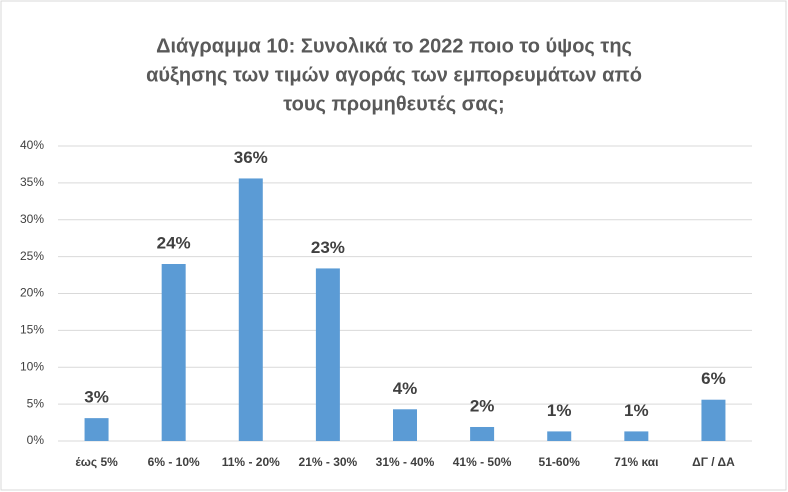 The height and width of the screenshot is (492, 788). I want to click on x-tick-label: έως 5%, so click(96, 462).